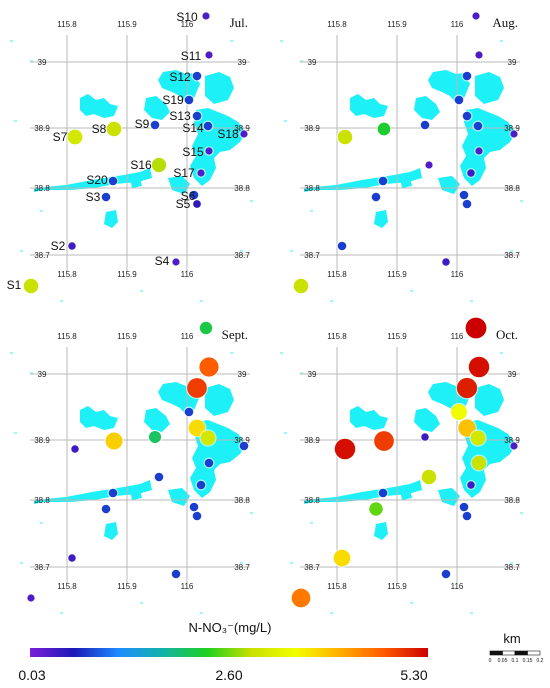 The width and height of the screenshot is (550, 688). I want to click on station-point-s7, so click(75, 449).